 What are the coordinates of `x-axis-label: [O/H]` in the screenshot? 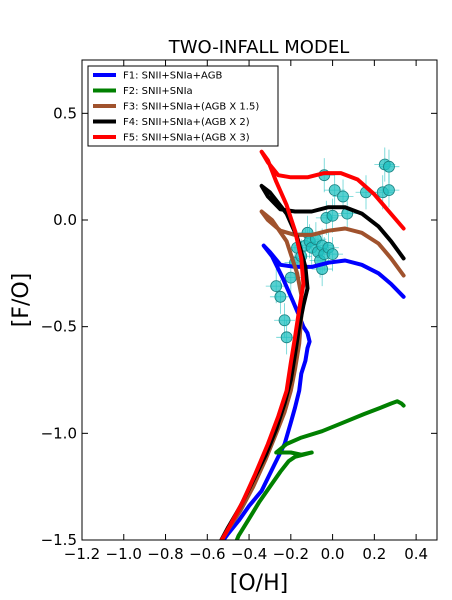 It's located at (259, 583).